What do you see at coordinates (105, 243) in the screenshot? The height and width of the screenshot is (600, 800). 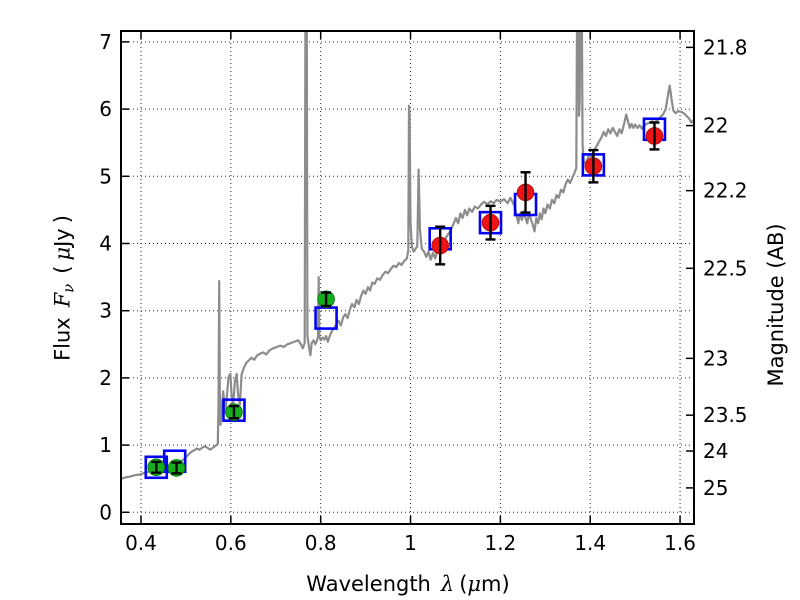 I see `y-tick-label-flux: 4` at bounding box center [105, 243].